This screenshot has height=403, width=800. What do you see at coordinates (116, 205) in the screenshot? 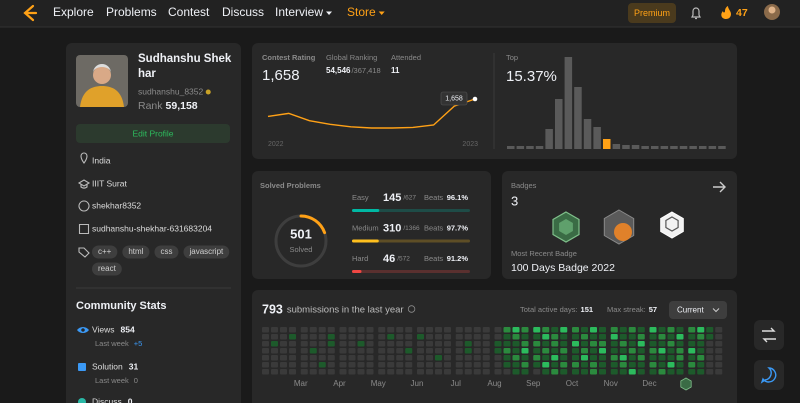
I see `info-github: shekhar8352` at bounding box center [116, 205].